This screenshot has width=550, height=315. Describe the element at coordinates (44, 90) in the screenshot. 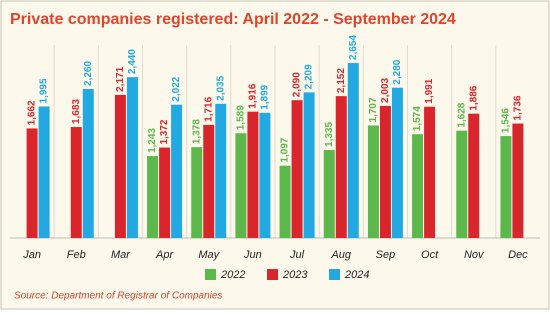

I see `value-label: 1,995` at that location.